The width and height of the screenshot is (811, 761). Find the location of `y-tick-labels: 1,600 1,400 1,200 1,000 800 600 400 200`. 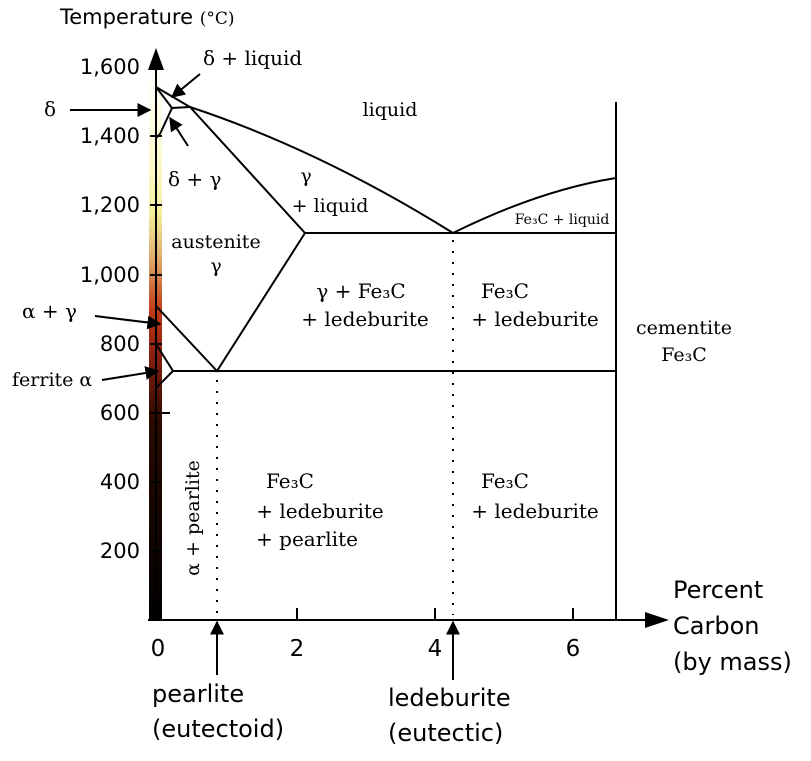

y-tick-labels: 1,600 1,400 1,200 1,000 800 600 400 200 is located at coordinates (110, 309).